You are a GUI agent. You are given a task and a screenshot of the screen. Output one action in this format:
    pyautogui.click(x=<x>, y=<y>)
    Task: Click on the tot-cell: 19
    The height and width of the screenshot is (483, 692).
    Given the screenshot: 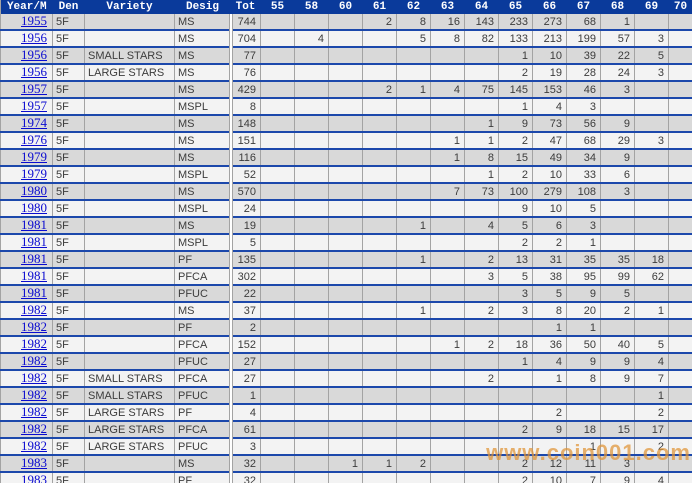 What is the action you would take?
    pyautogui.click(x=244, y=225)
    